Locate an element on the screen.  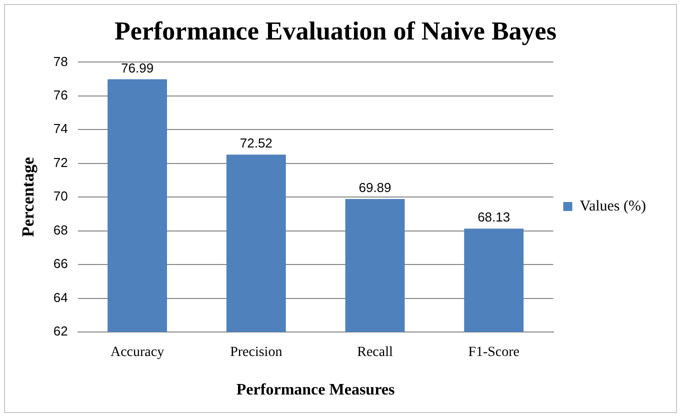
chart-title: Performance Evaluation of Naive Bayes is located at coordinates (335, 31).